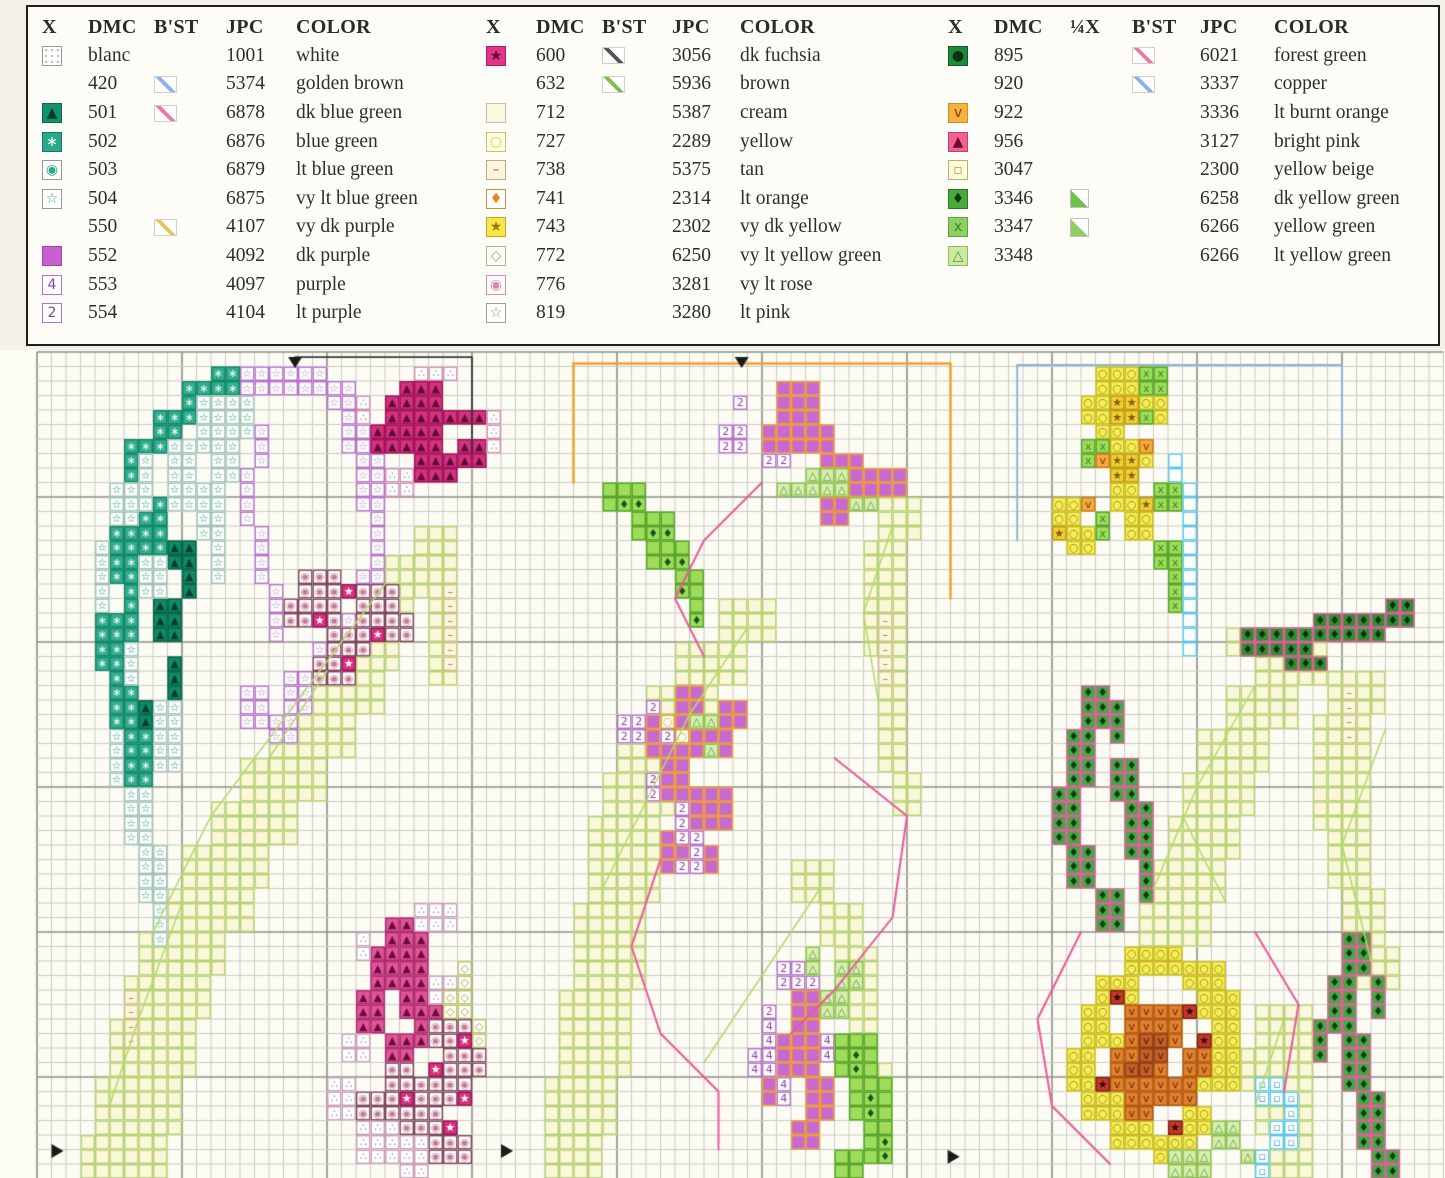  I want to click on legend-color-name: dk fuchsia, so click(780, 55).